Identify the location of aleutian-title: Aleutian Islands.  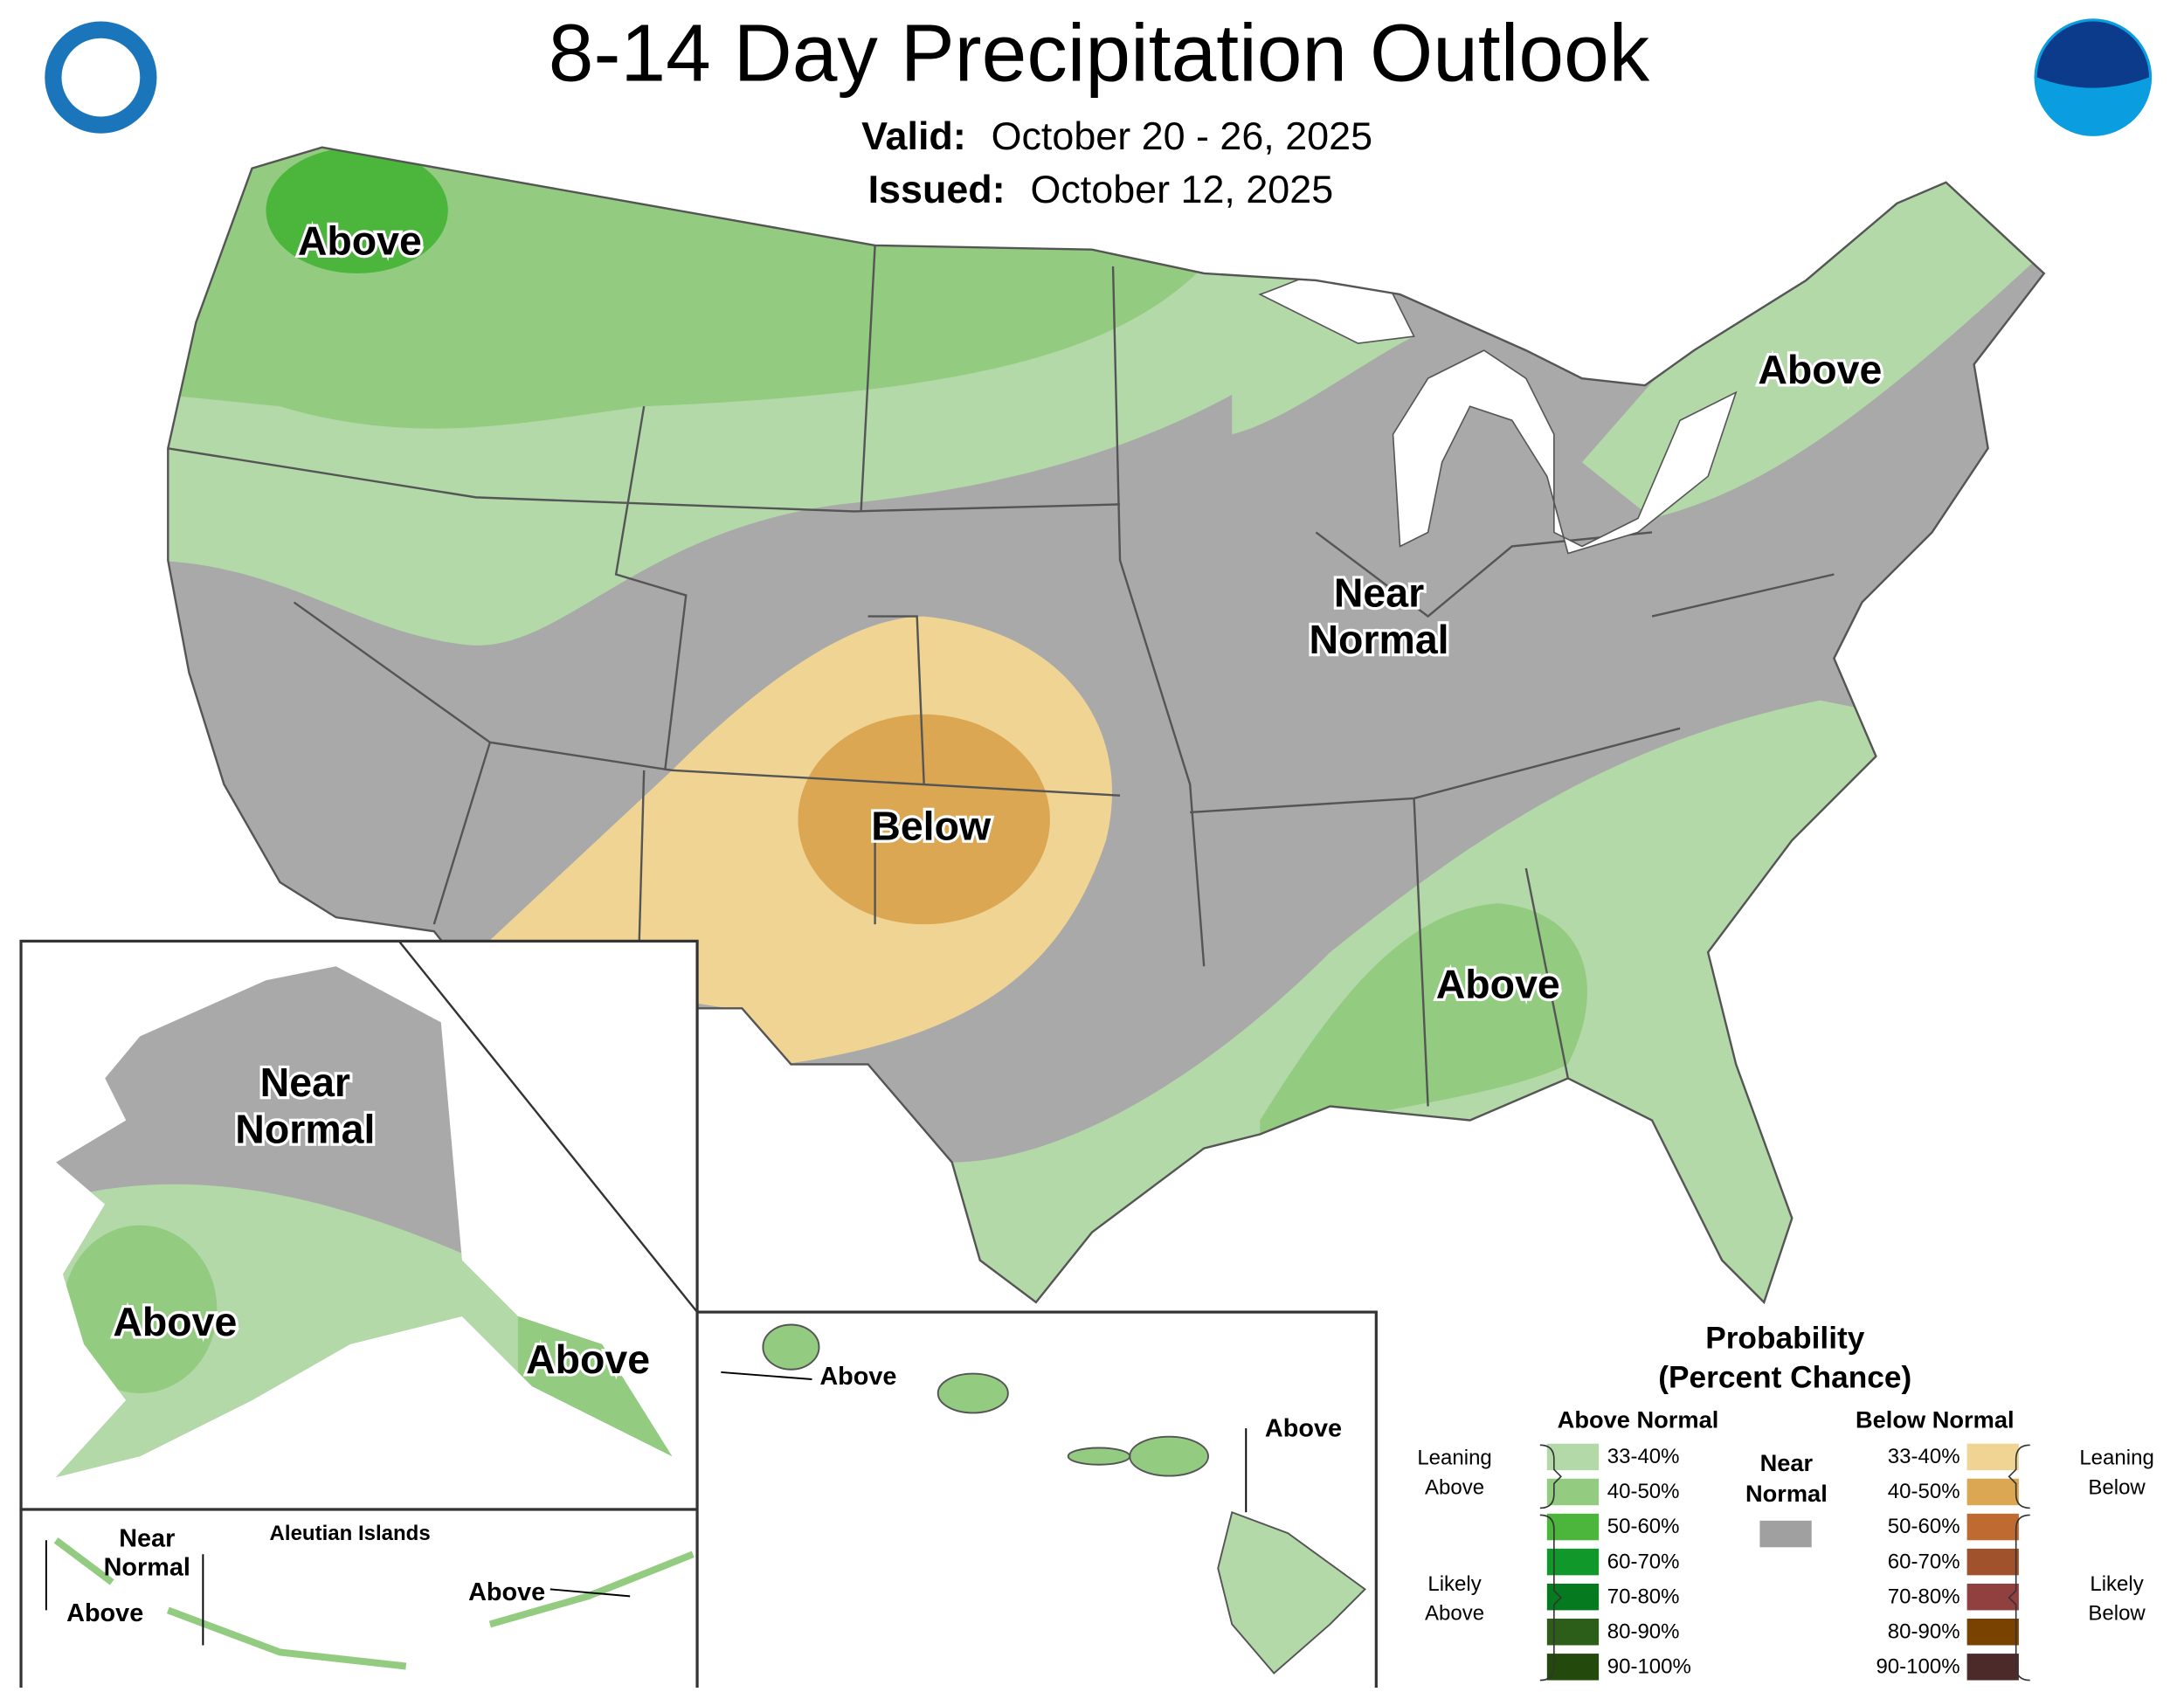
(350, 1533).